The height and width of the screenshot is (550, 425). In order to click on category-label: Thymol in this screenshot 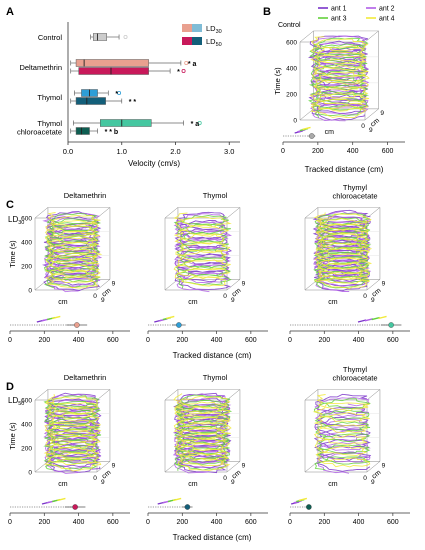, I will do `click(49, 97)`.